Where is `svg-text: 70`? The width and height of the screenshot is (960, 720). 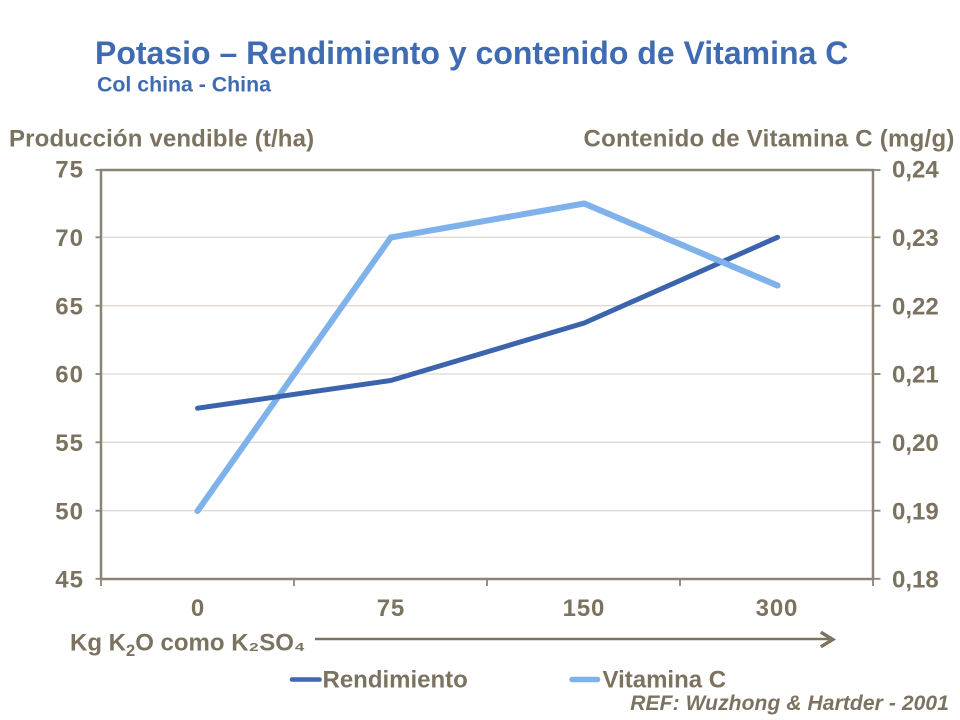 svg-text: 70 is located at coordinates (69, 238).